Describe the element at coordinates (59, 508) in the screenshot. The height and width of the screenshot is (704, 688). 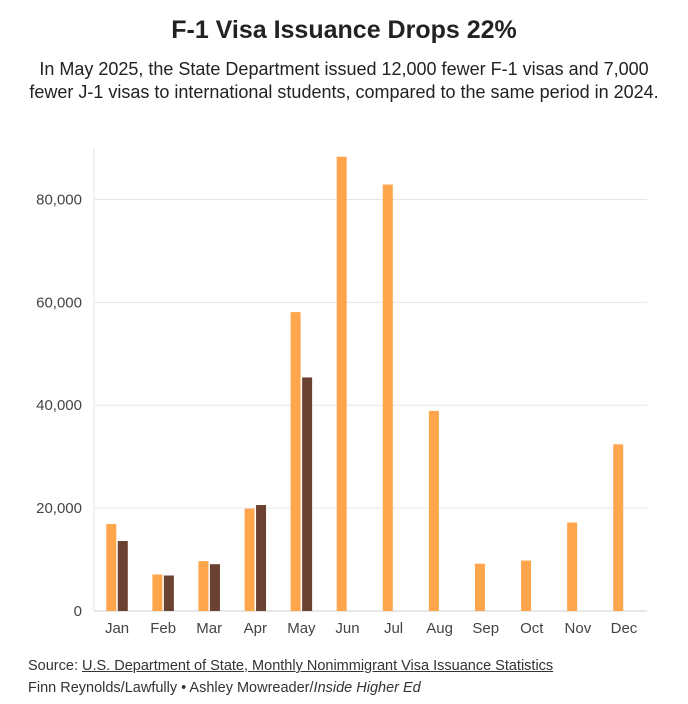
I see `y-tick-label: 20,000` at that location.